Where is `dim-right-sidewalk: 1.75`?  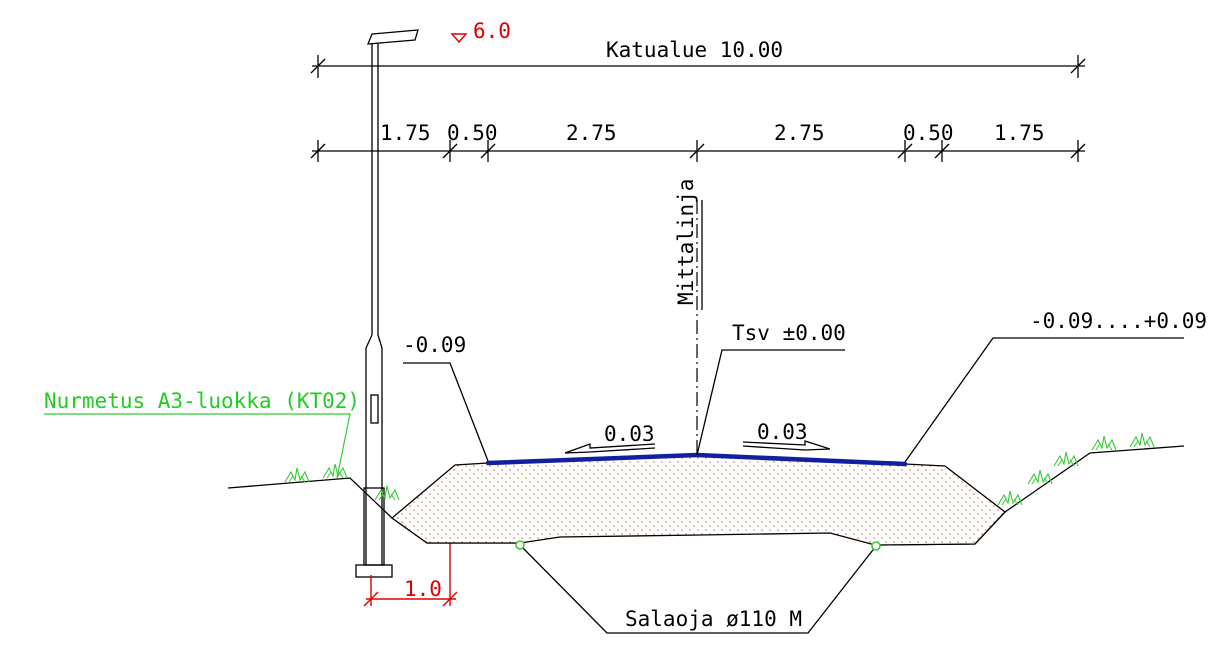 dim-right-sidewalk: 1.75 is located at coordinates (1019, 133).